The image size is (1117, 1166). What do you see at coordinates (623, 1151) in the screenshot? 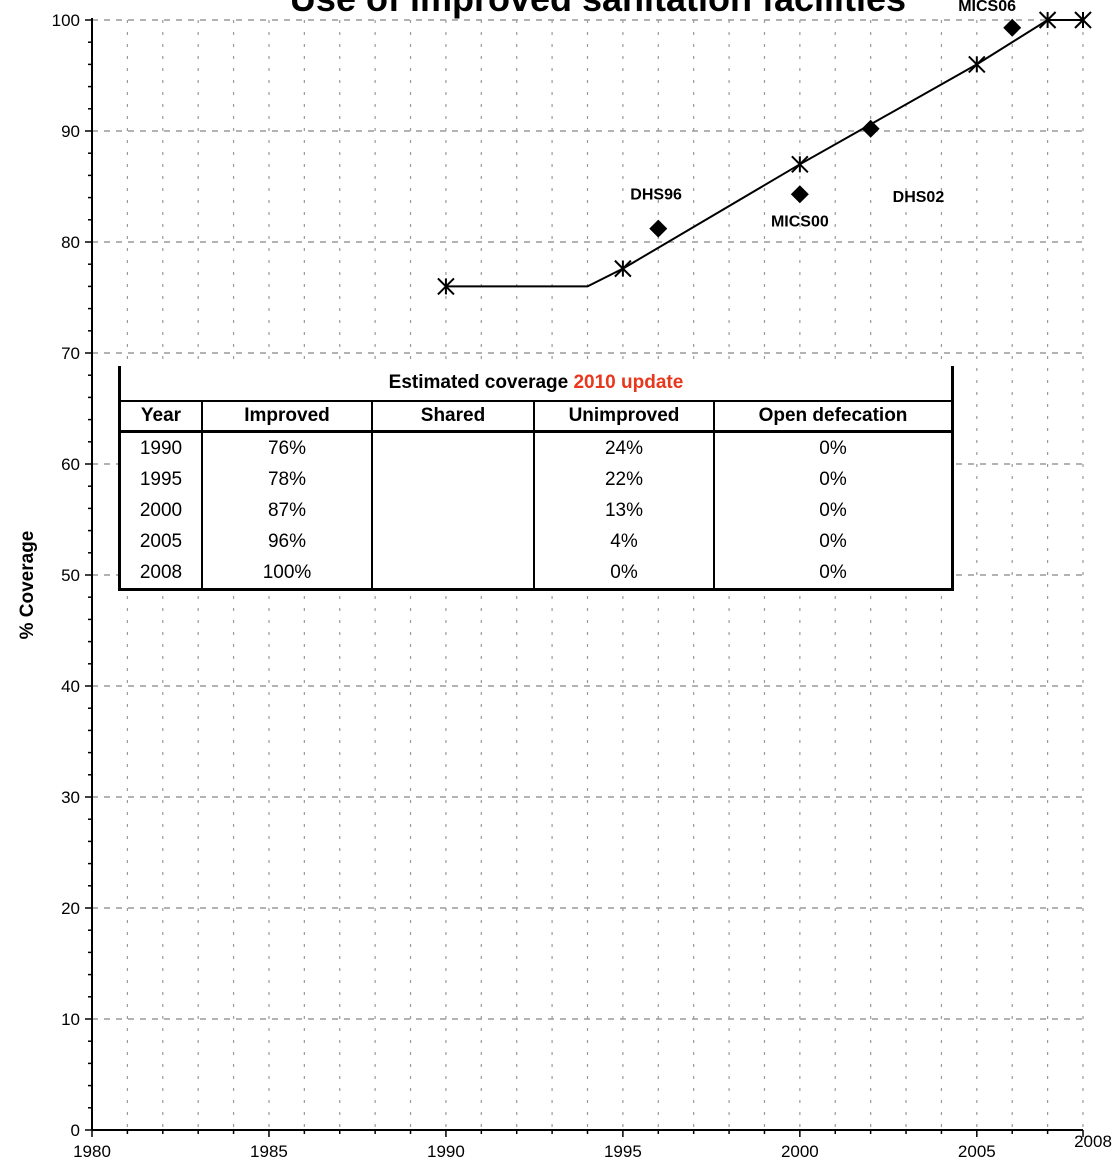
I see `x-tick-label: 1995` at bounding box center [623, 1151].